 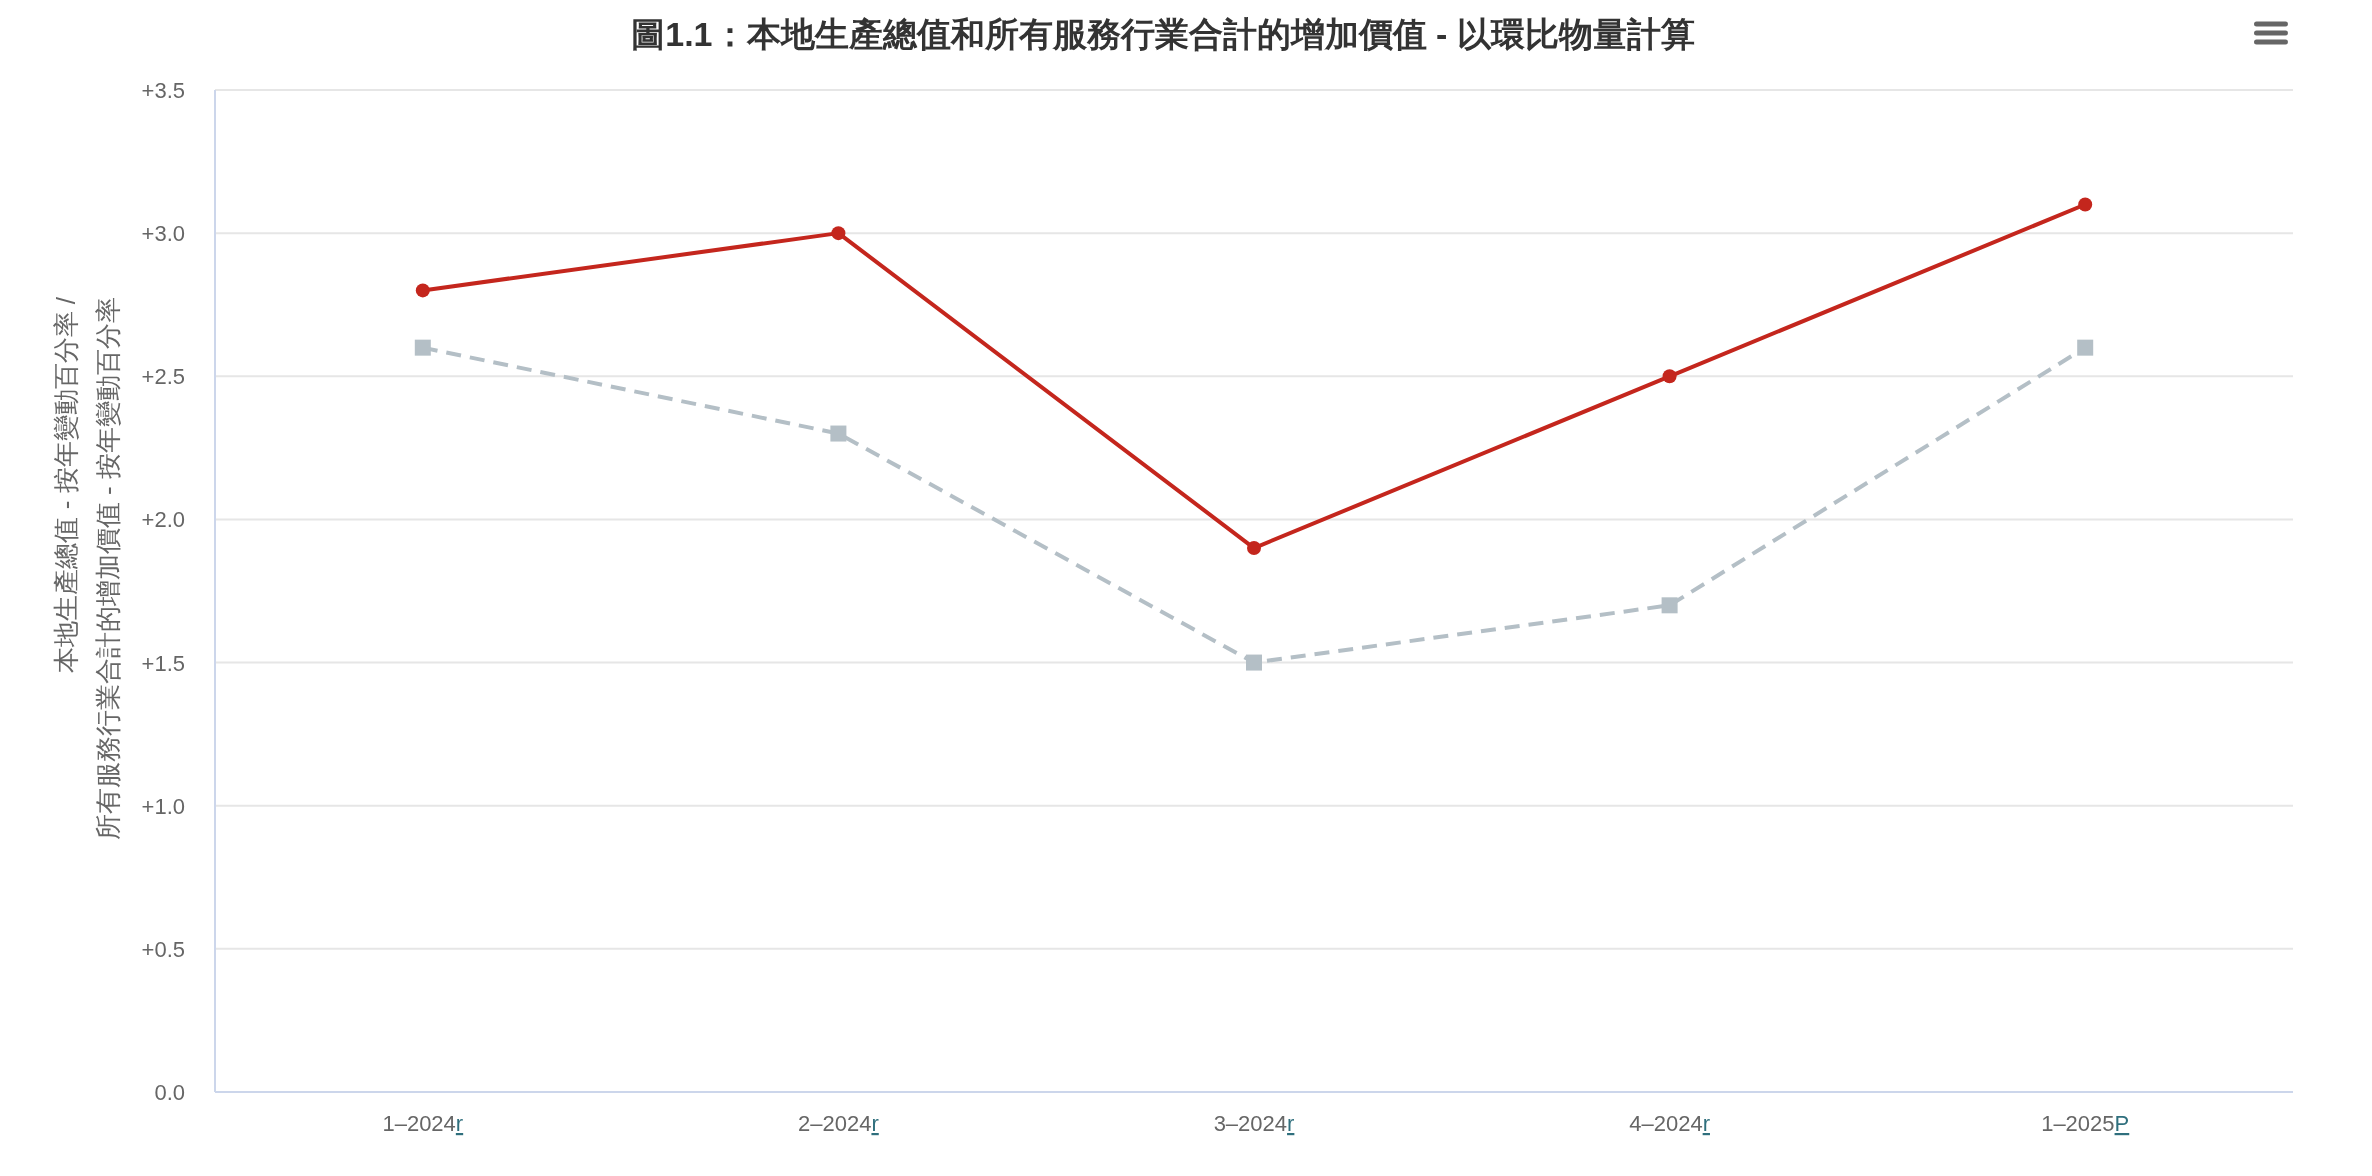 I want to click on y-tick-label: +1.0, so click(x=163, y=806).